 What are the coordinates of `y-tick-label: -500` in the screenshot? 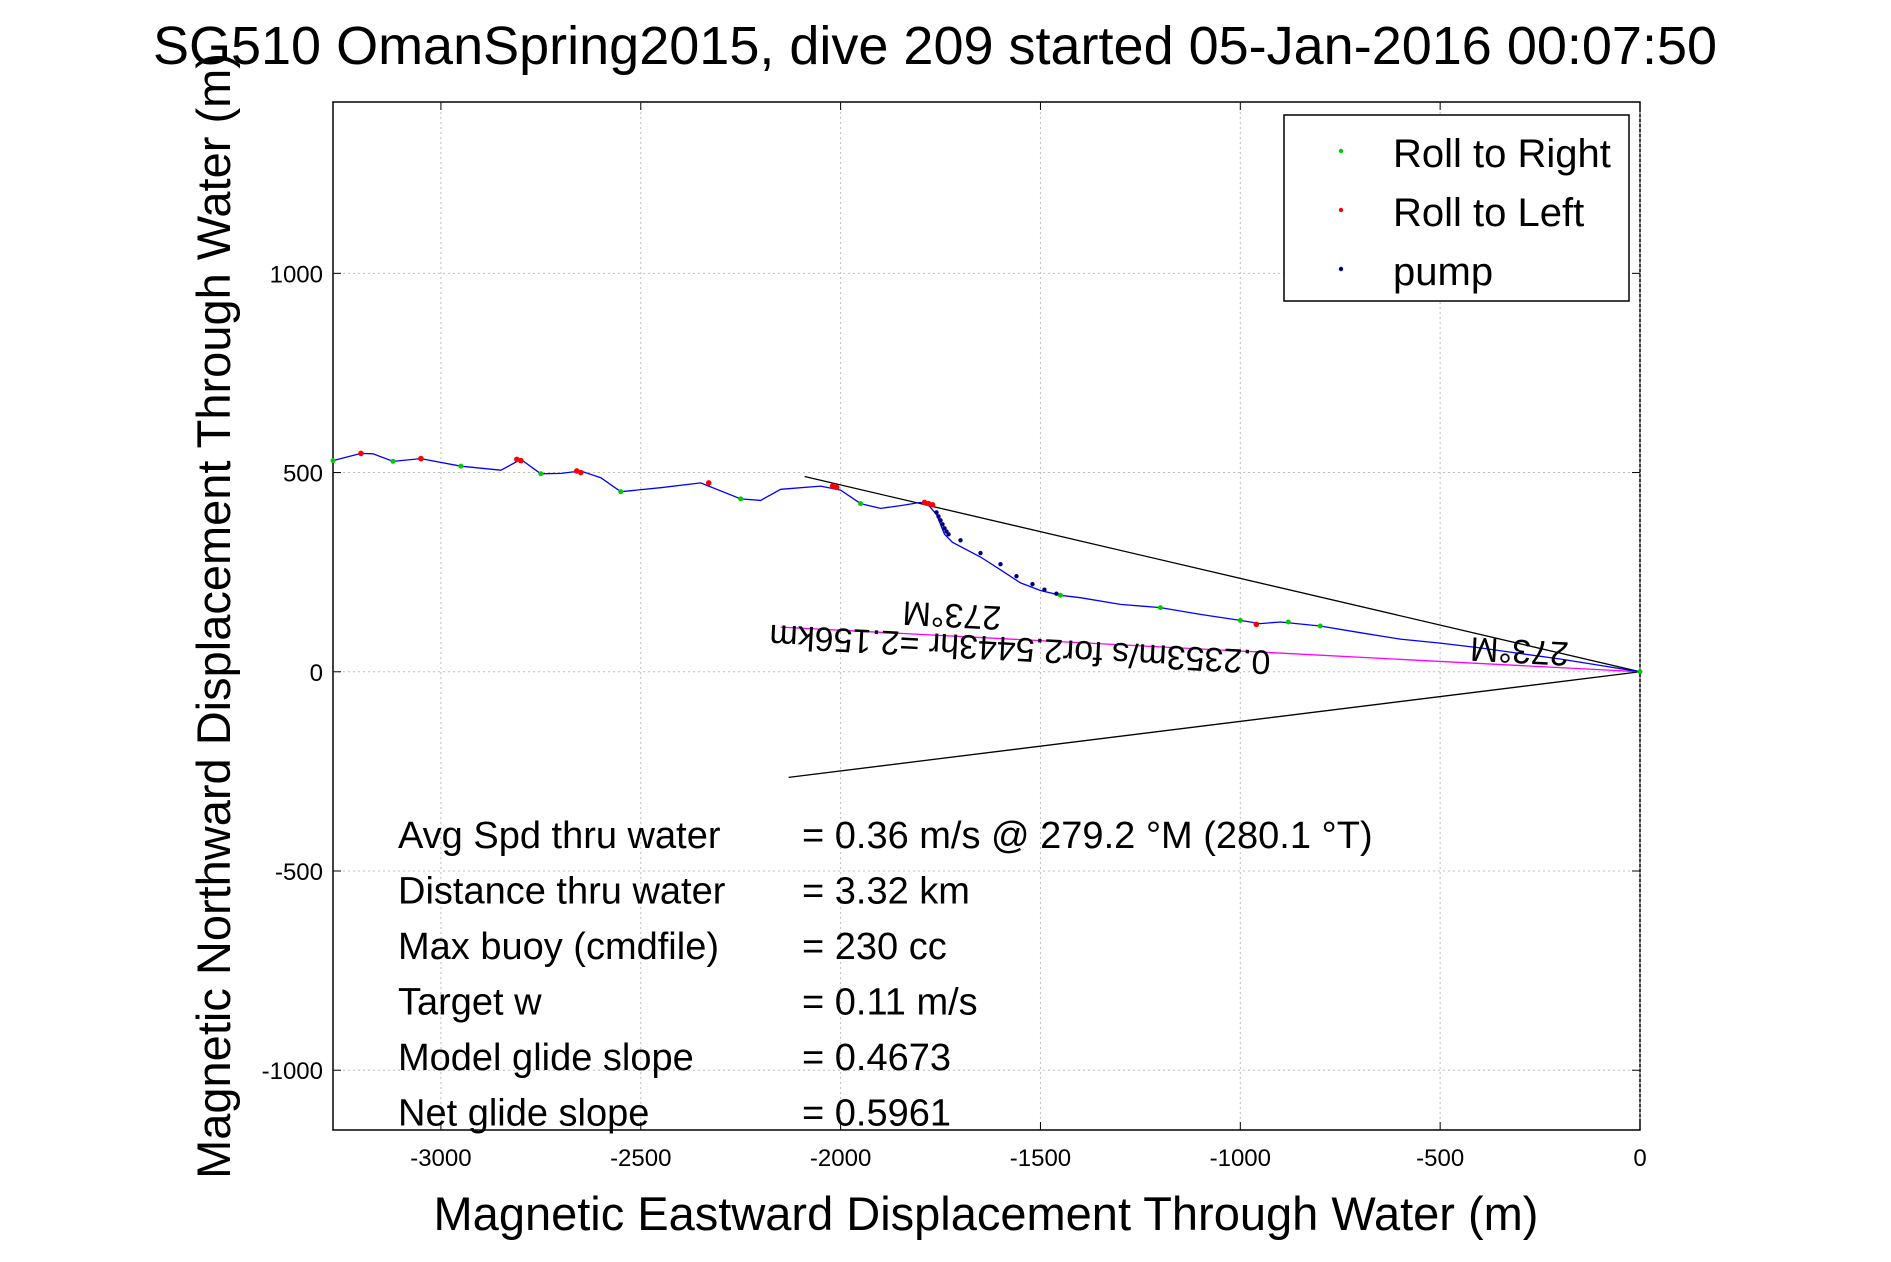 It's located at (299, 872).